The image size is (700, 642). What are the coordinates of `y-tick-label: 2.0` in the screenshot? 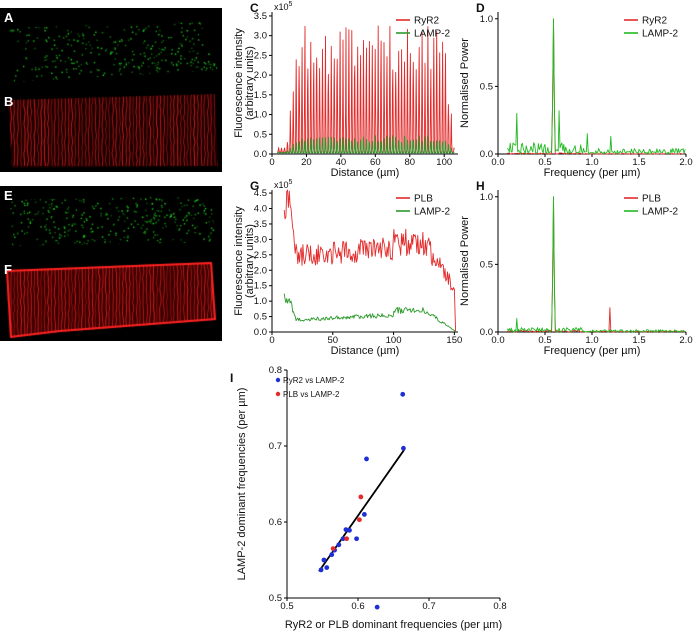 It's located at (260, 270).